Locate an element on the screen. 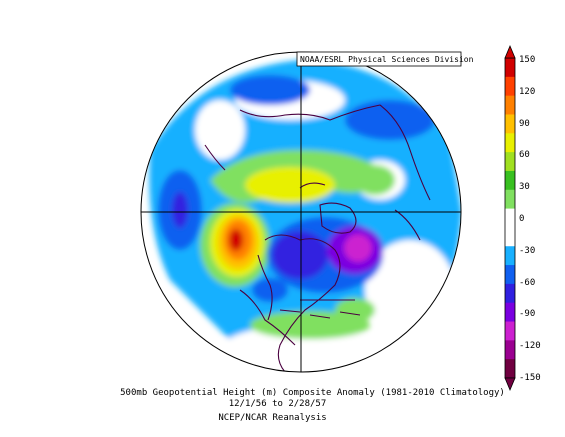 Image resolution: width=565 pixels, height=437 pixels. colorbar-min-arrow is located at coordinates (510, 384).